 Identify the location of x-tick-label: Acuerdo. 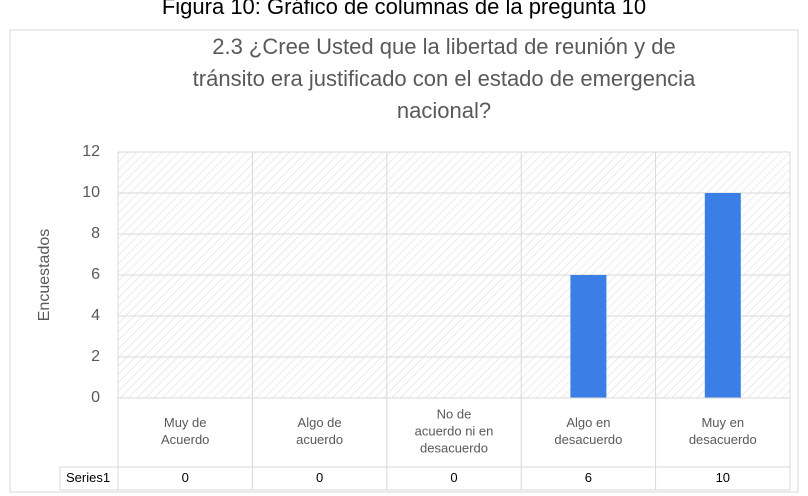
(185, 439).